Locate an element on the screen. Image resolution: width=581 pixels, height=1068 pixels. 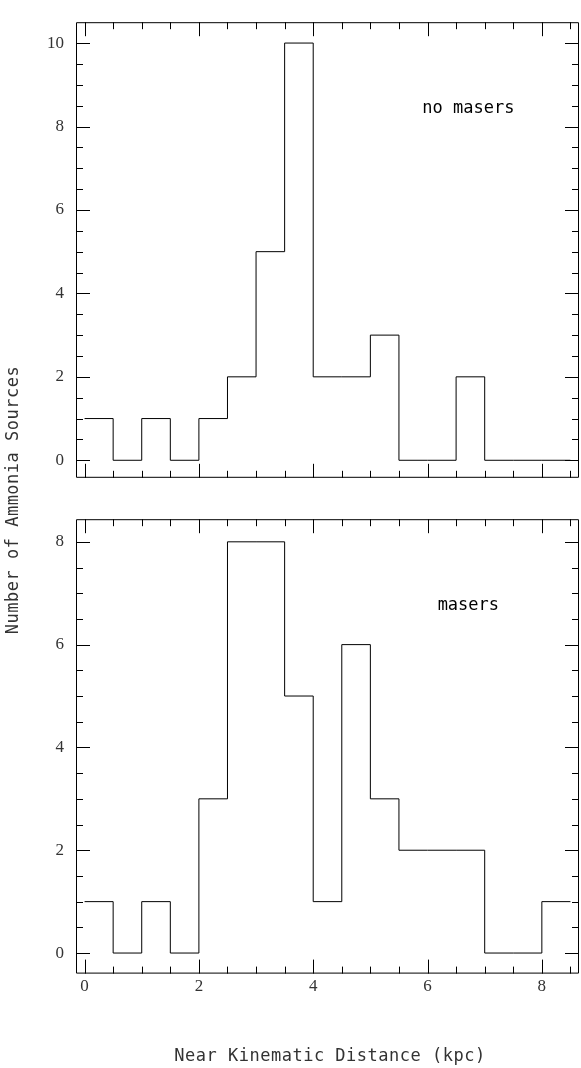
x-tick-label: 4 is located at coordinates (313, 986).